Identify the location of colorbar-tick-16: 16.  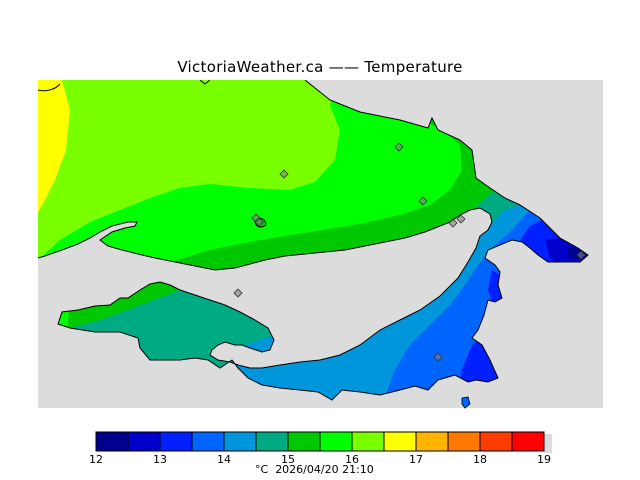
(352, 459).